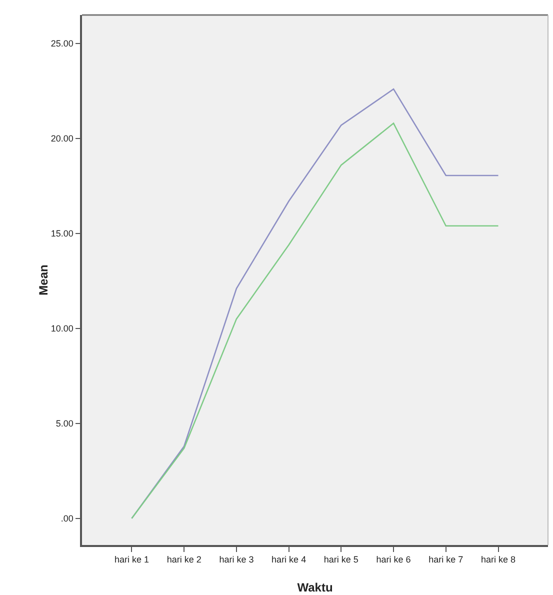 This screenshot has width=553, height=595. I want to click on y-tick-label: .00, so click(67, 519).